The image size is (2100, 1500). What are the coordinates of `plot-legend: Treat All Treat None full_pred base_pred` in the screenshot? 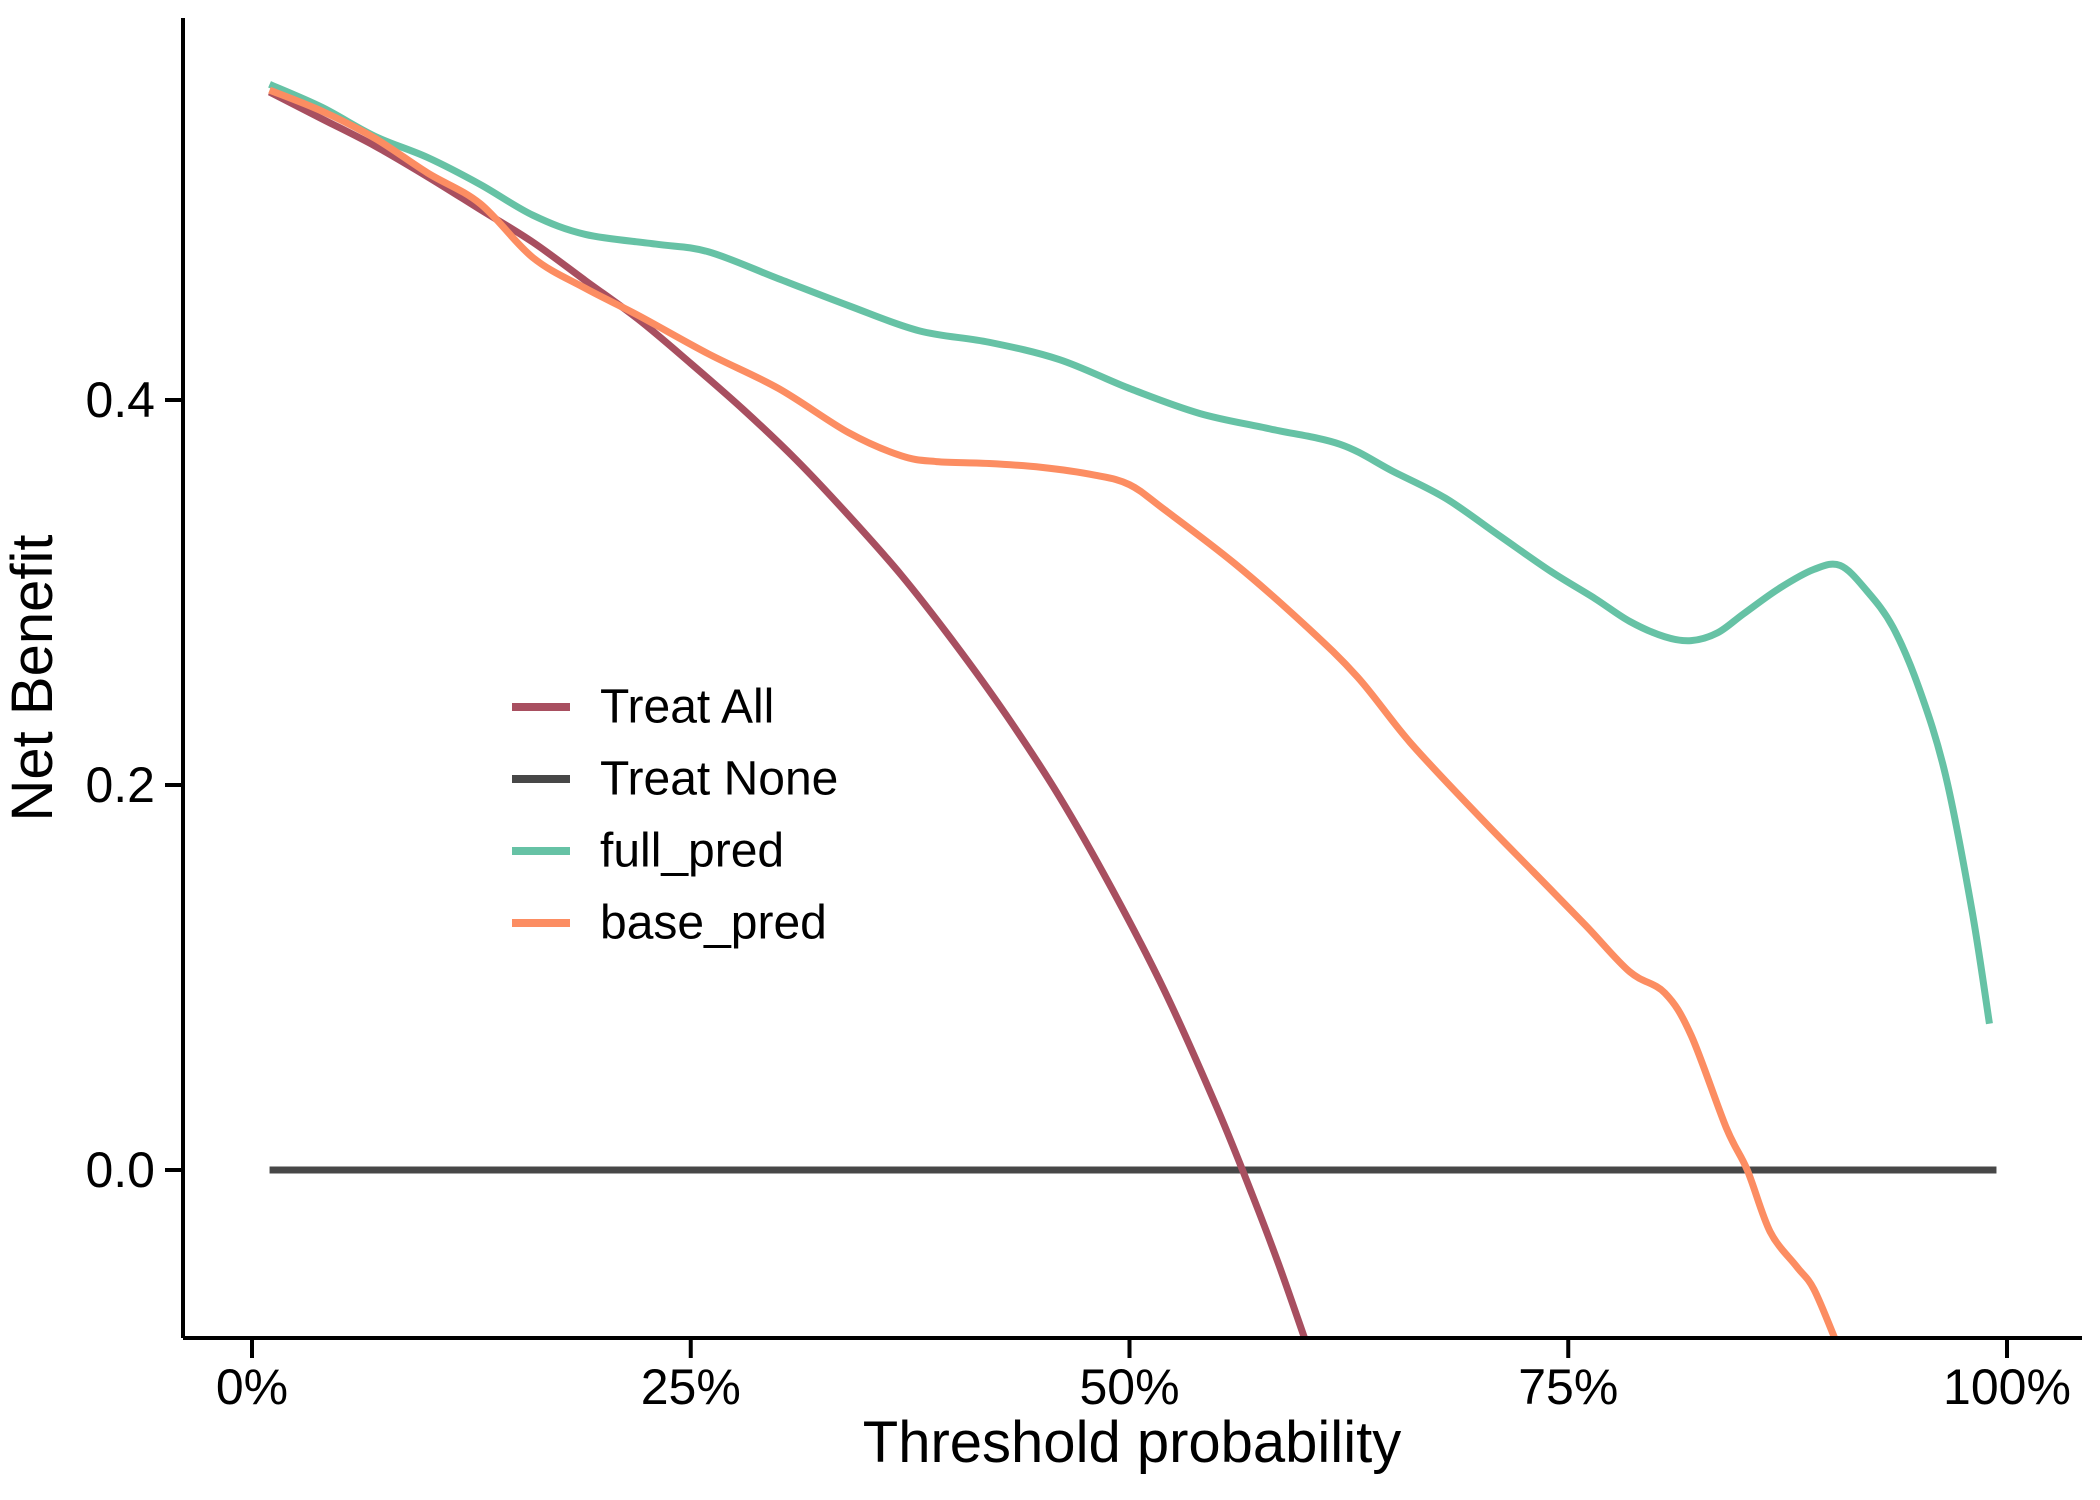 It's located at (675, 815).